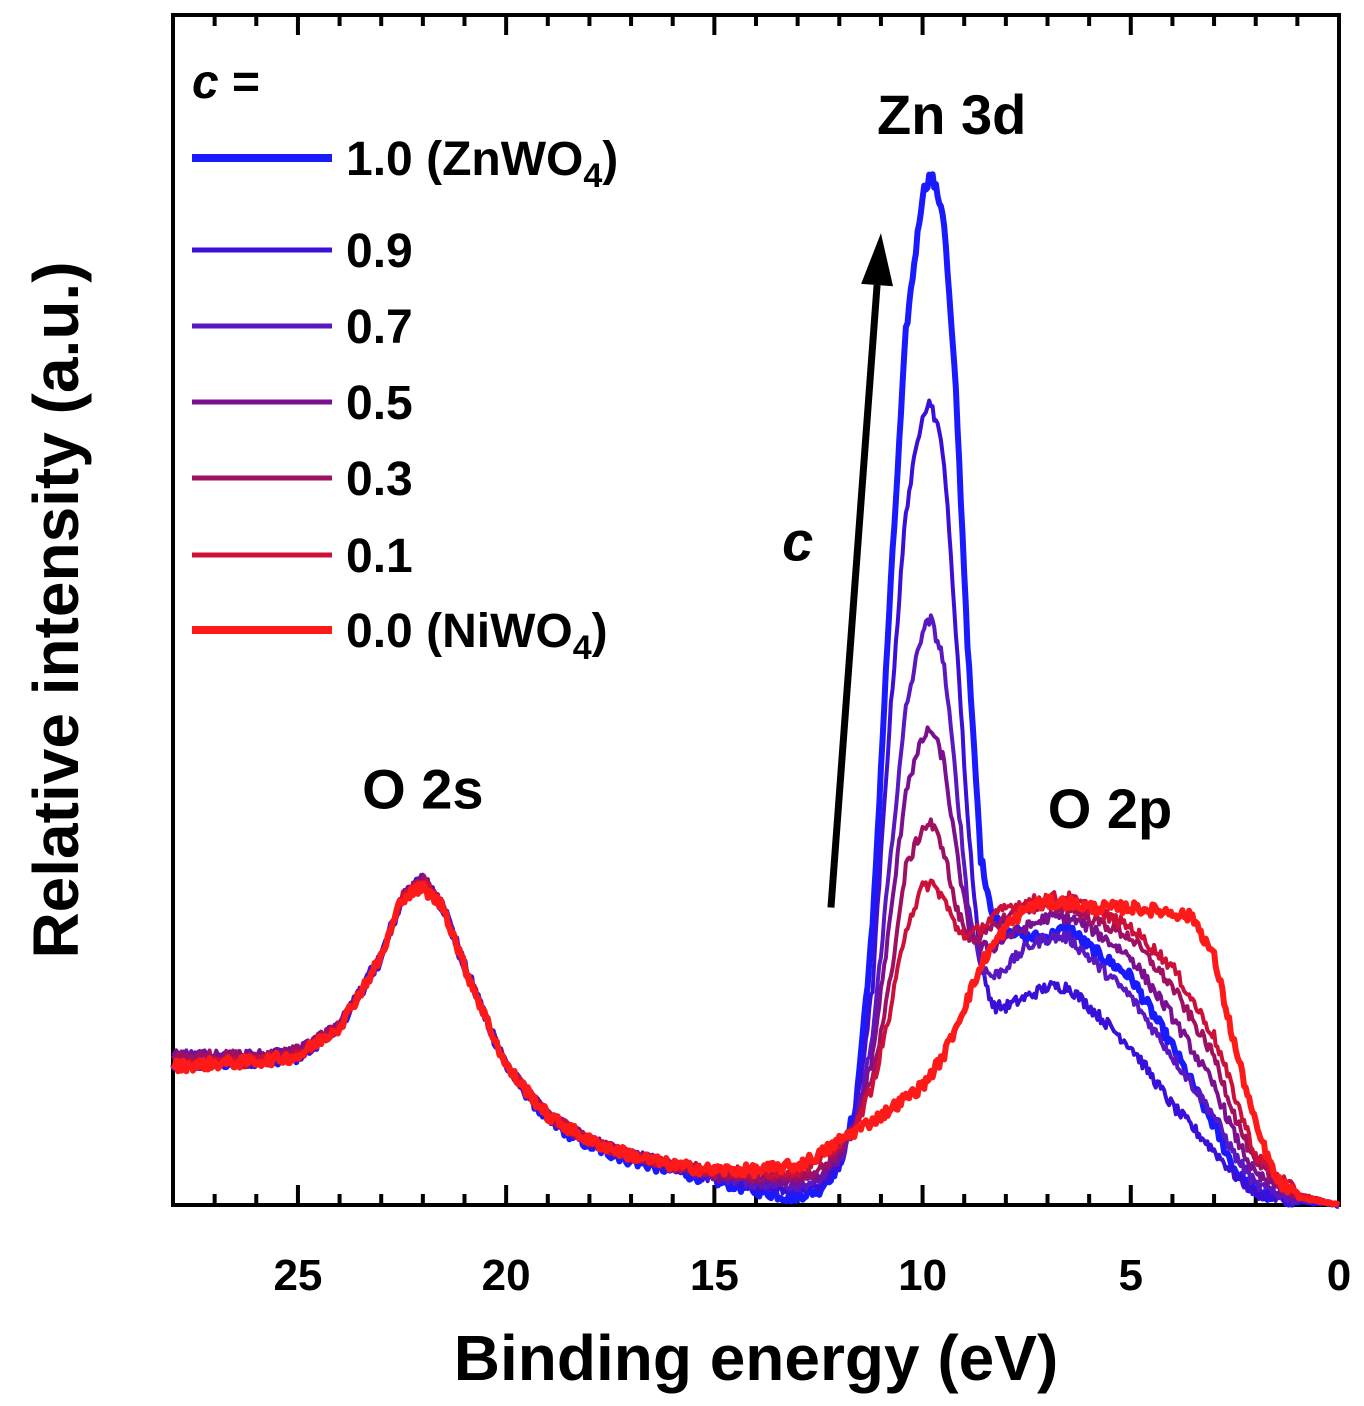 The image size is (1364, 1406). I want to click on legend-value: 0.1, so click(379, 556).